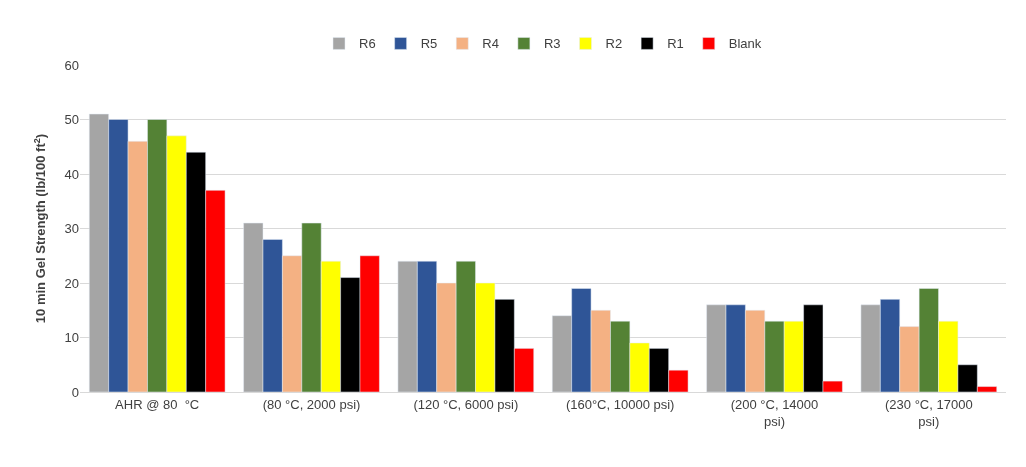 This screenshot has height=467, width=1026. I want to click on y-tick-label: 10, so click(71, 338).